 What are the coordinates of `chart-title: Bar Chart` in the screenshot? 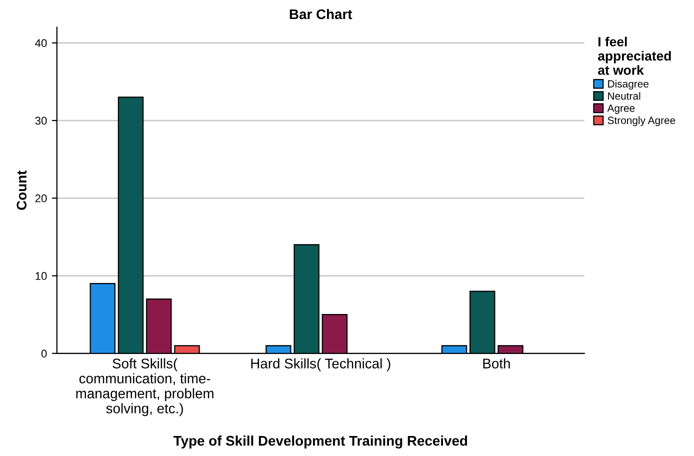 It's located at (321, 14).